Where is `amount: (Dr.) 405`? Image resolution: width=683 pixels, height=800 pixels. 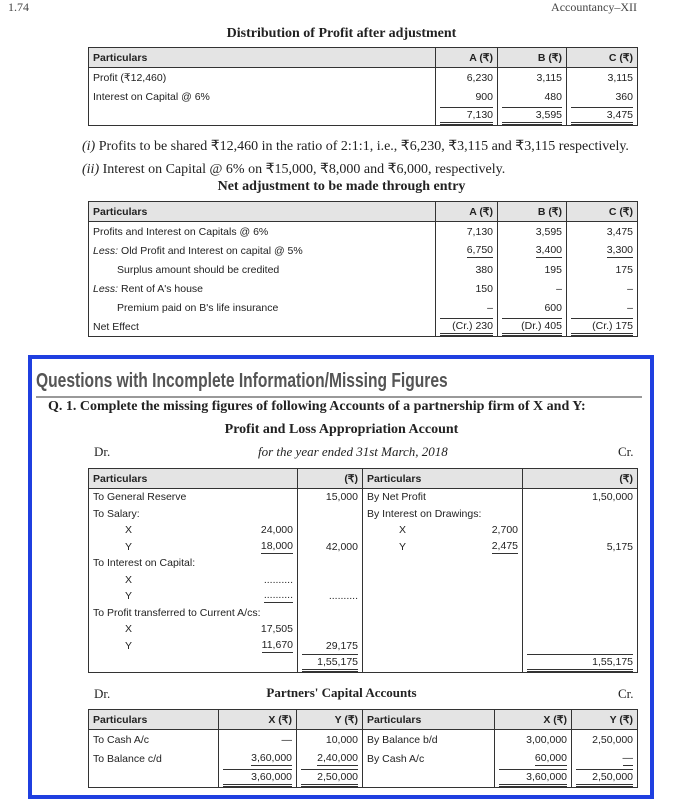 amount: (Dr.) 405 is located at coordinates (532, 326).